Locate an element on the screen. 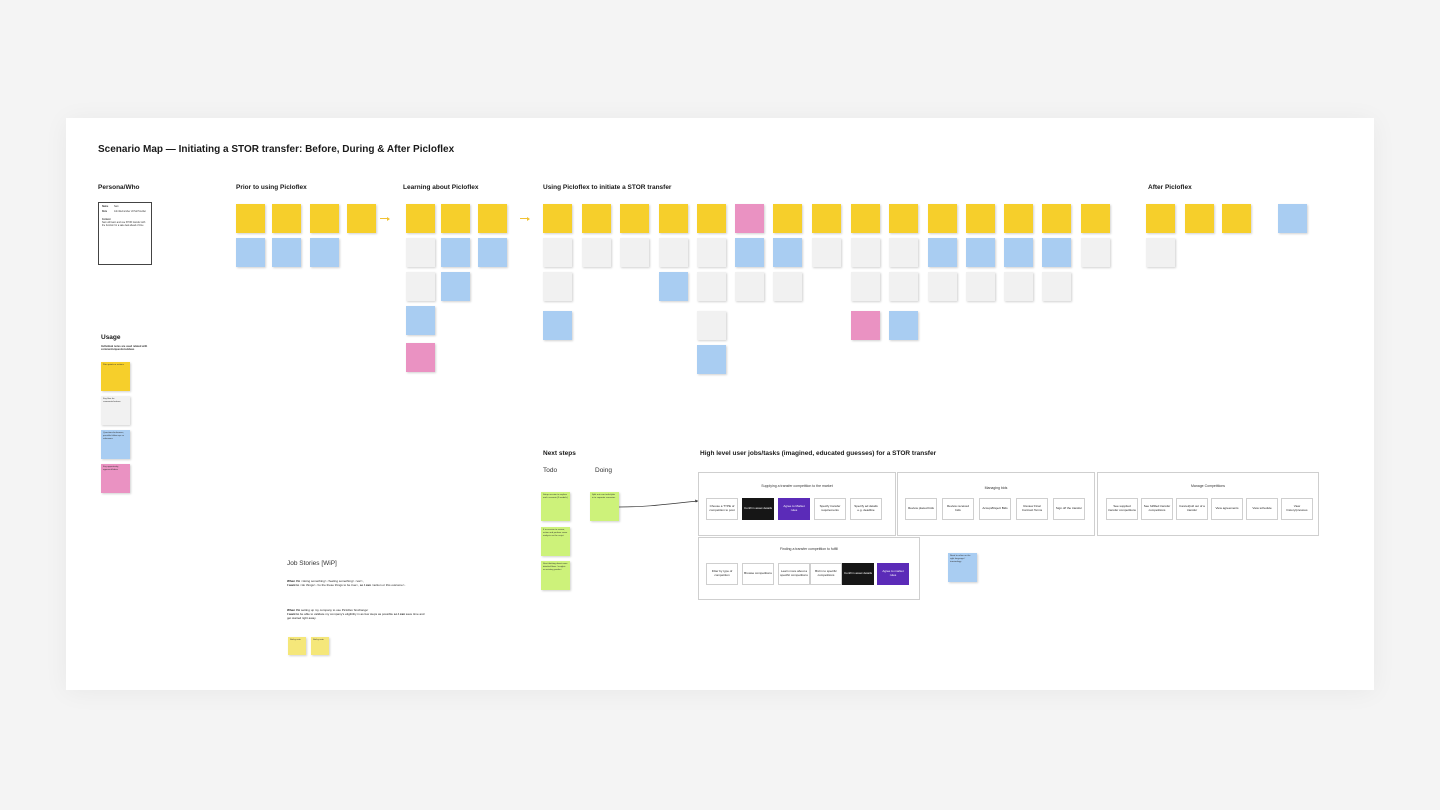 This screenshot has width=1440, height=810. task-learn-more: Learn more about a specific competitions is located at coordinates (794, 574).